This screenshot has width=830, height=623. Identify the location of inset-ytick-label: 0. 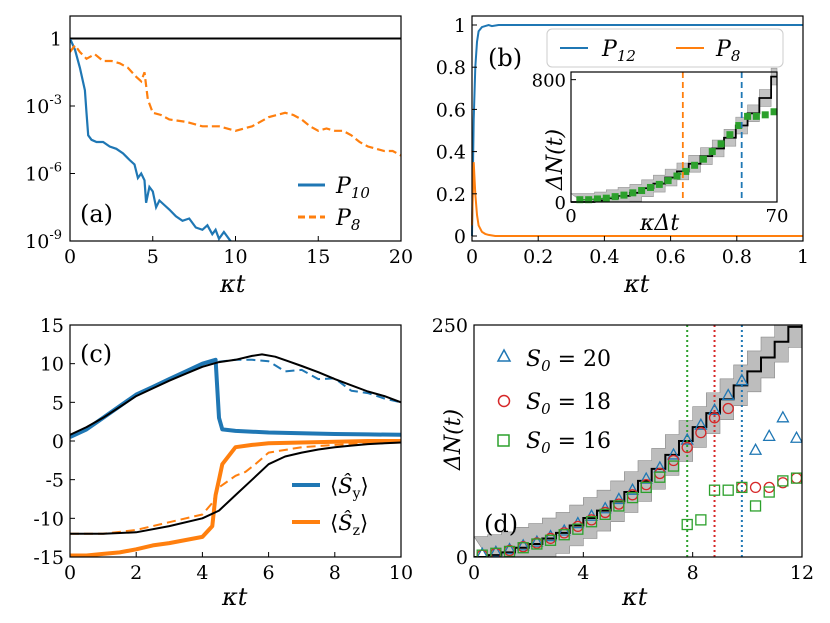
(560, 203).